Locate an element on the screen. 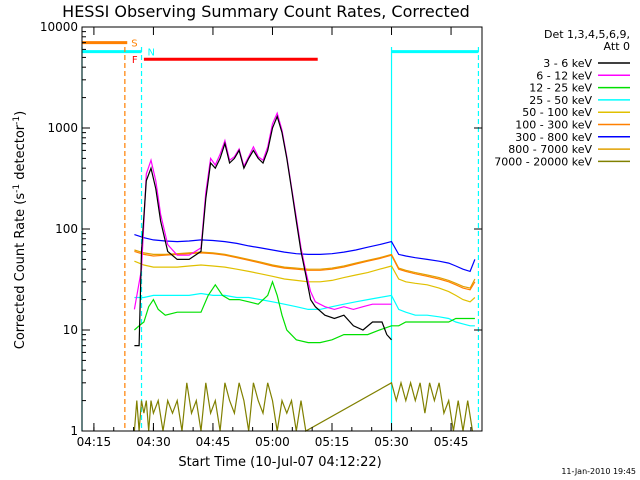 This screenshot has height=480, width=640. flag-bars: SNF is located at coordinates (280, 52).